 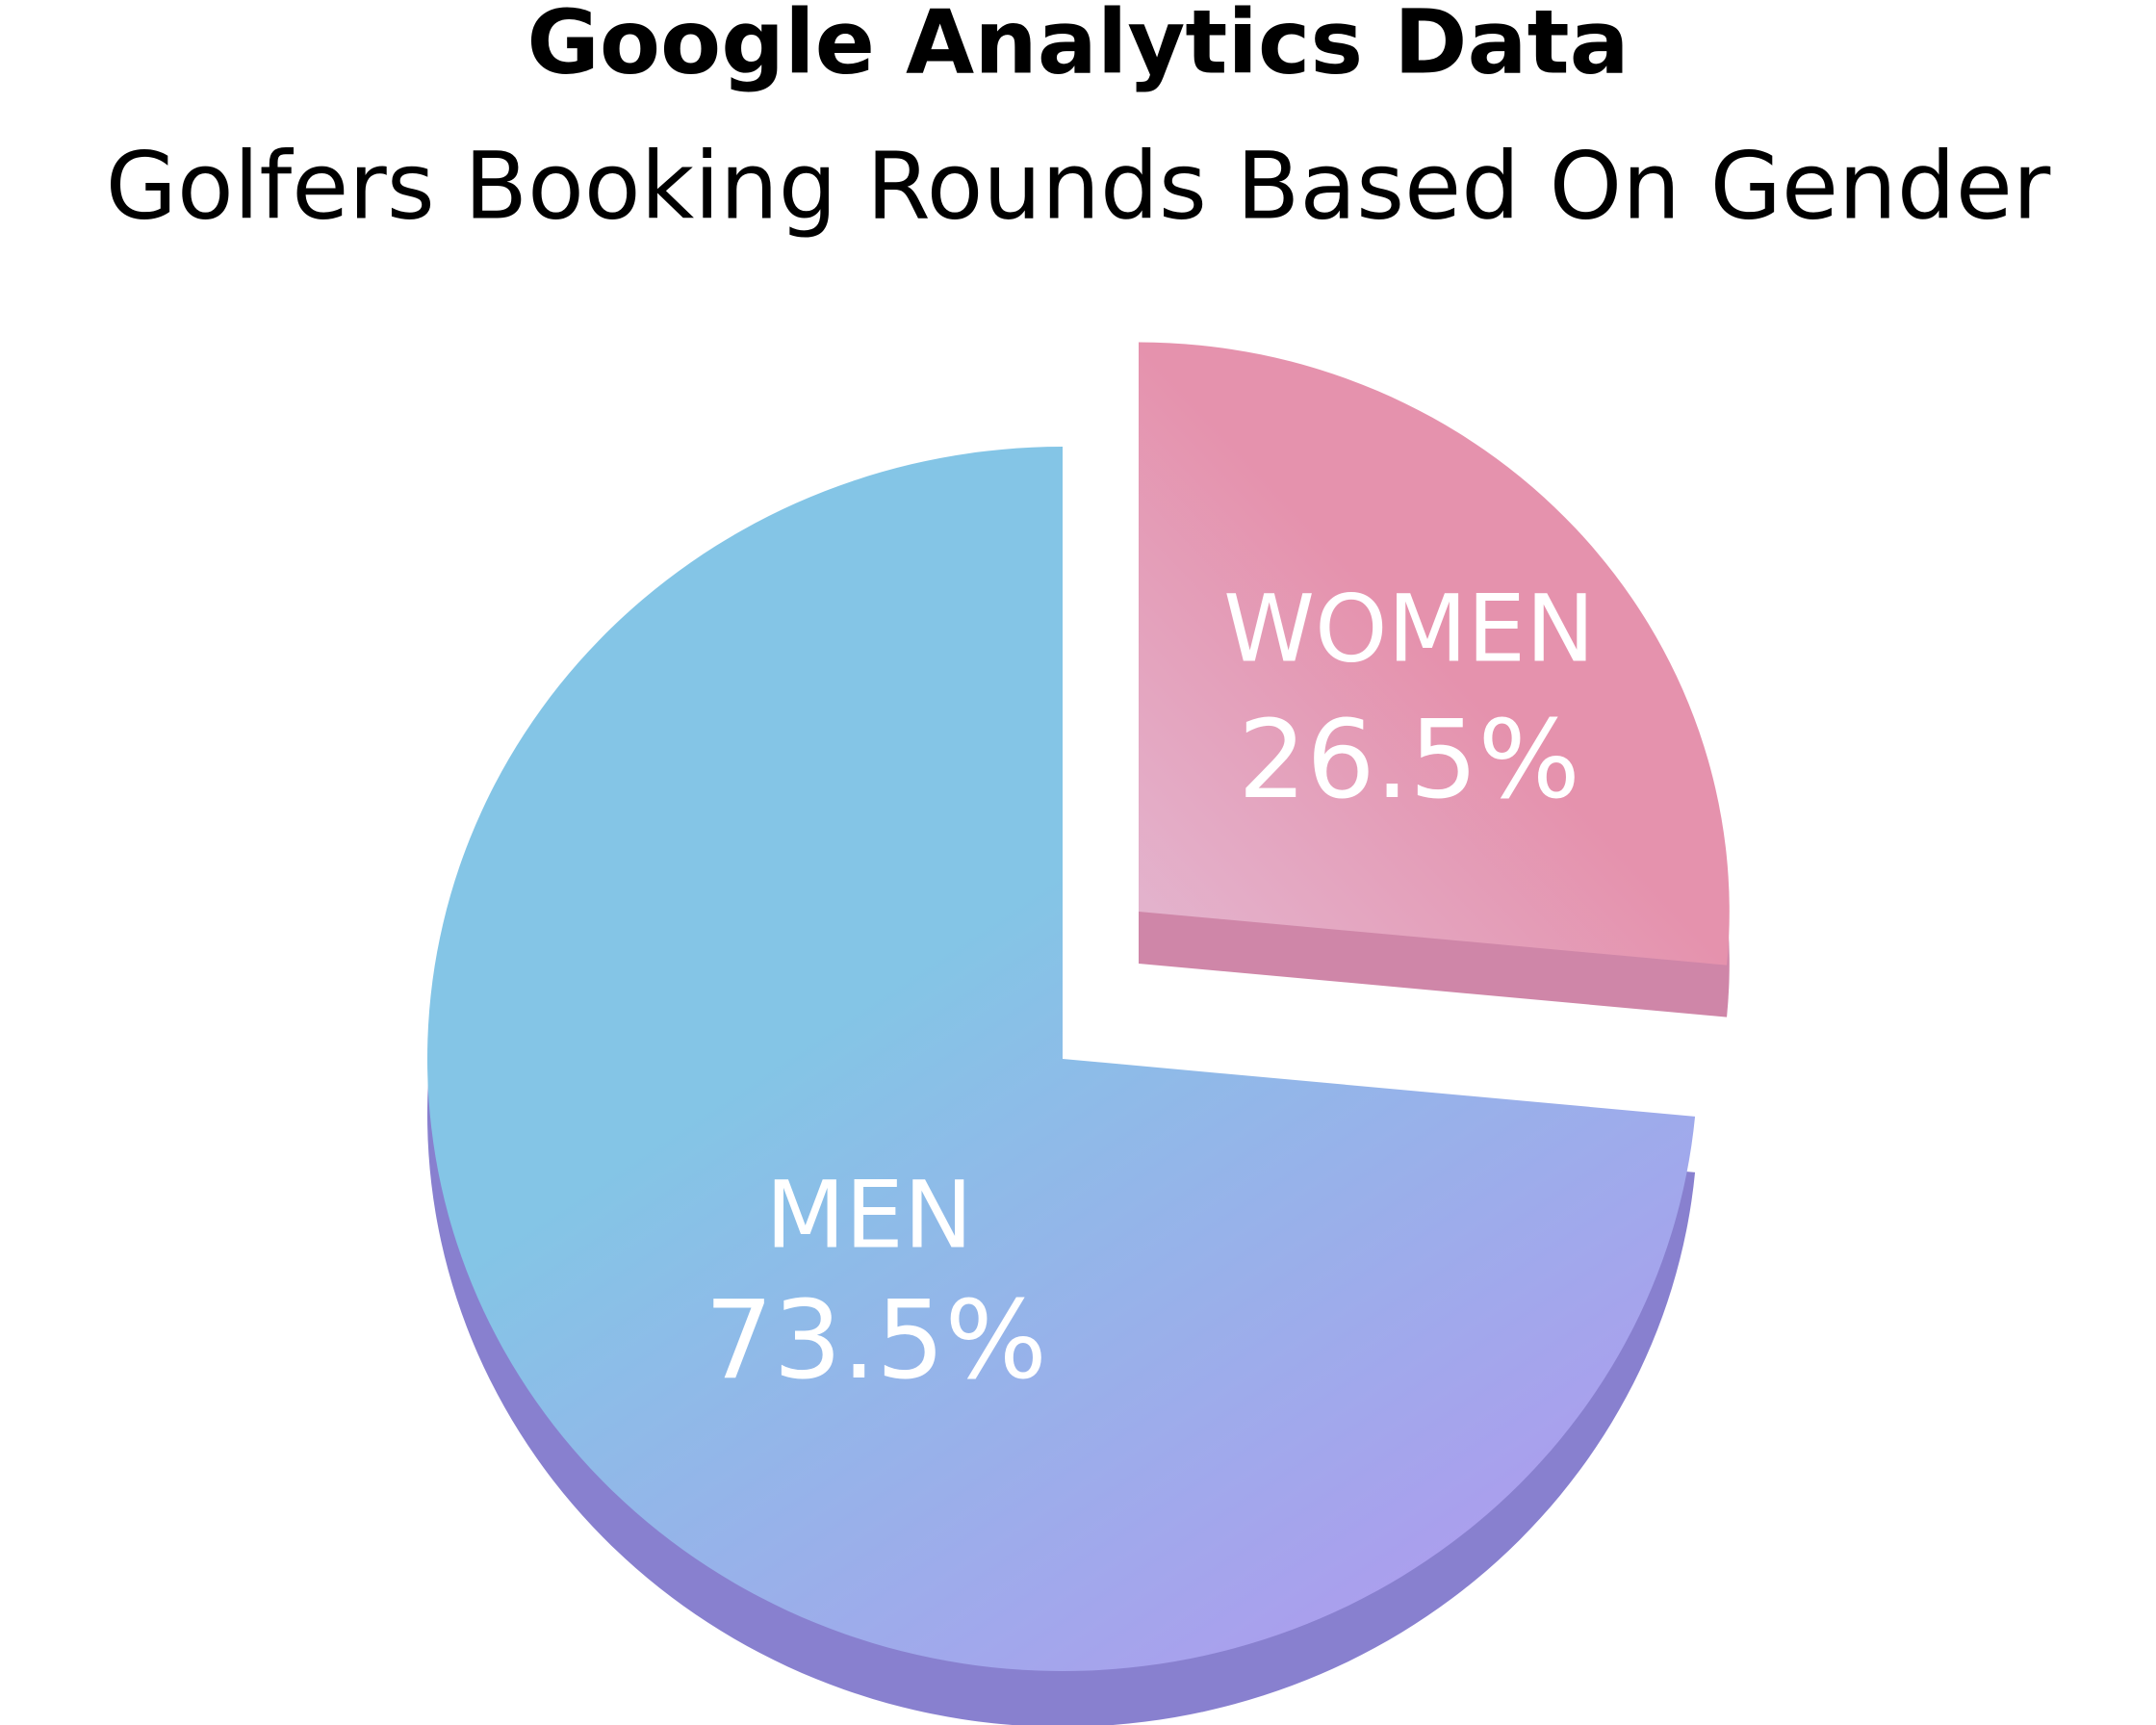 I want to click on chart-title: Google Analytics Data, so click(x=1077, y=46).